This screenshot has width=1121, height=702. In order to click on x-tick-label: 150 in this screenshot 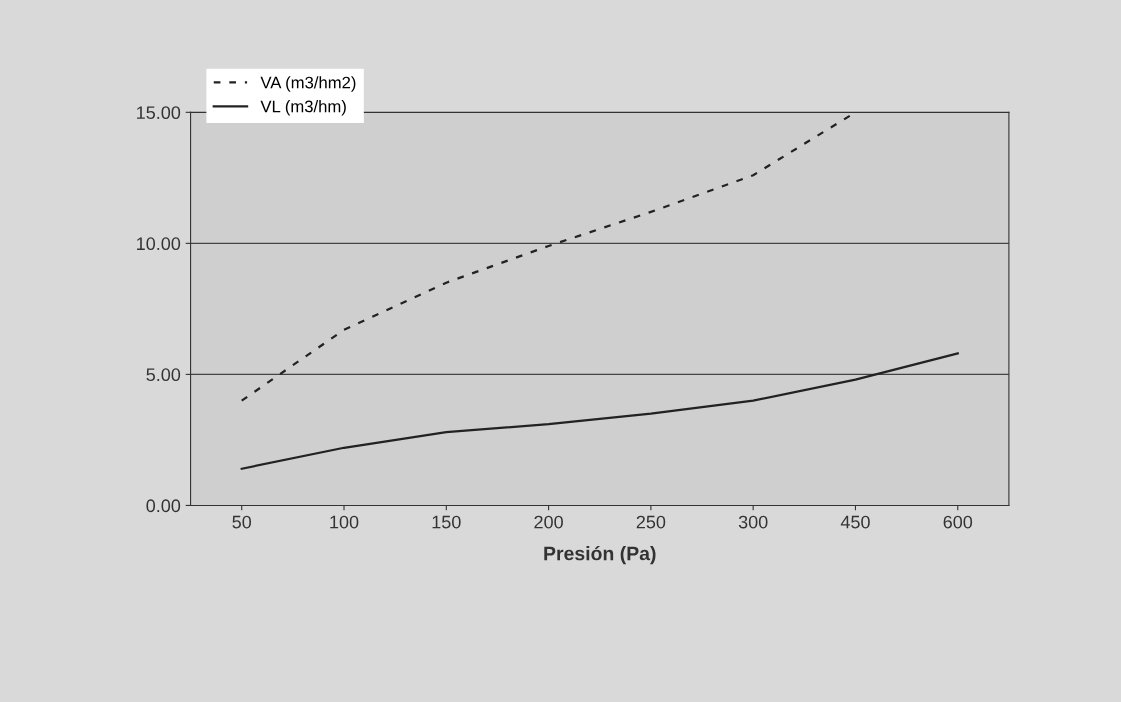, I will do `click(446, 522)`.